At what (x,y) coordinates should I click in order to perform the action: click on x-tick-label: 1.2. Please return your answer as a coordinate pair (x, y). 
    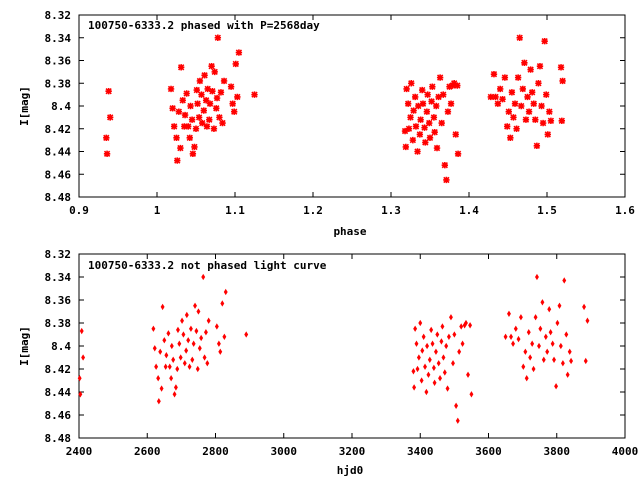
    Looking at the image, I should click on (313, 210).